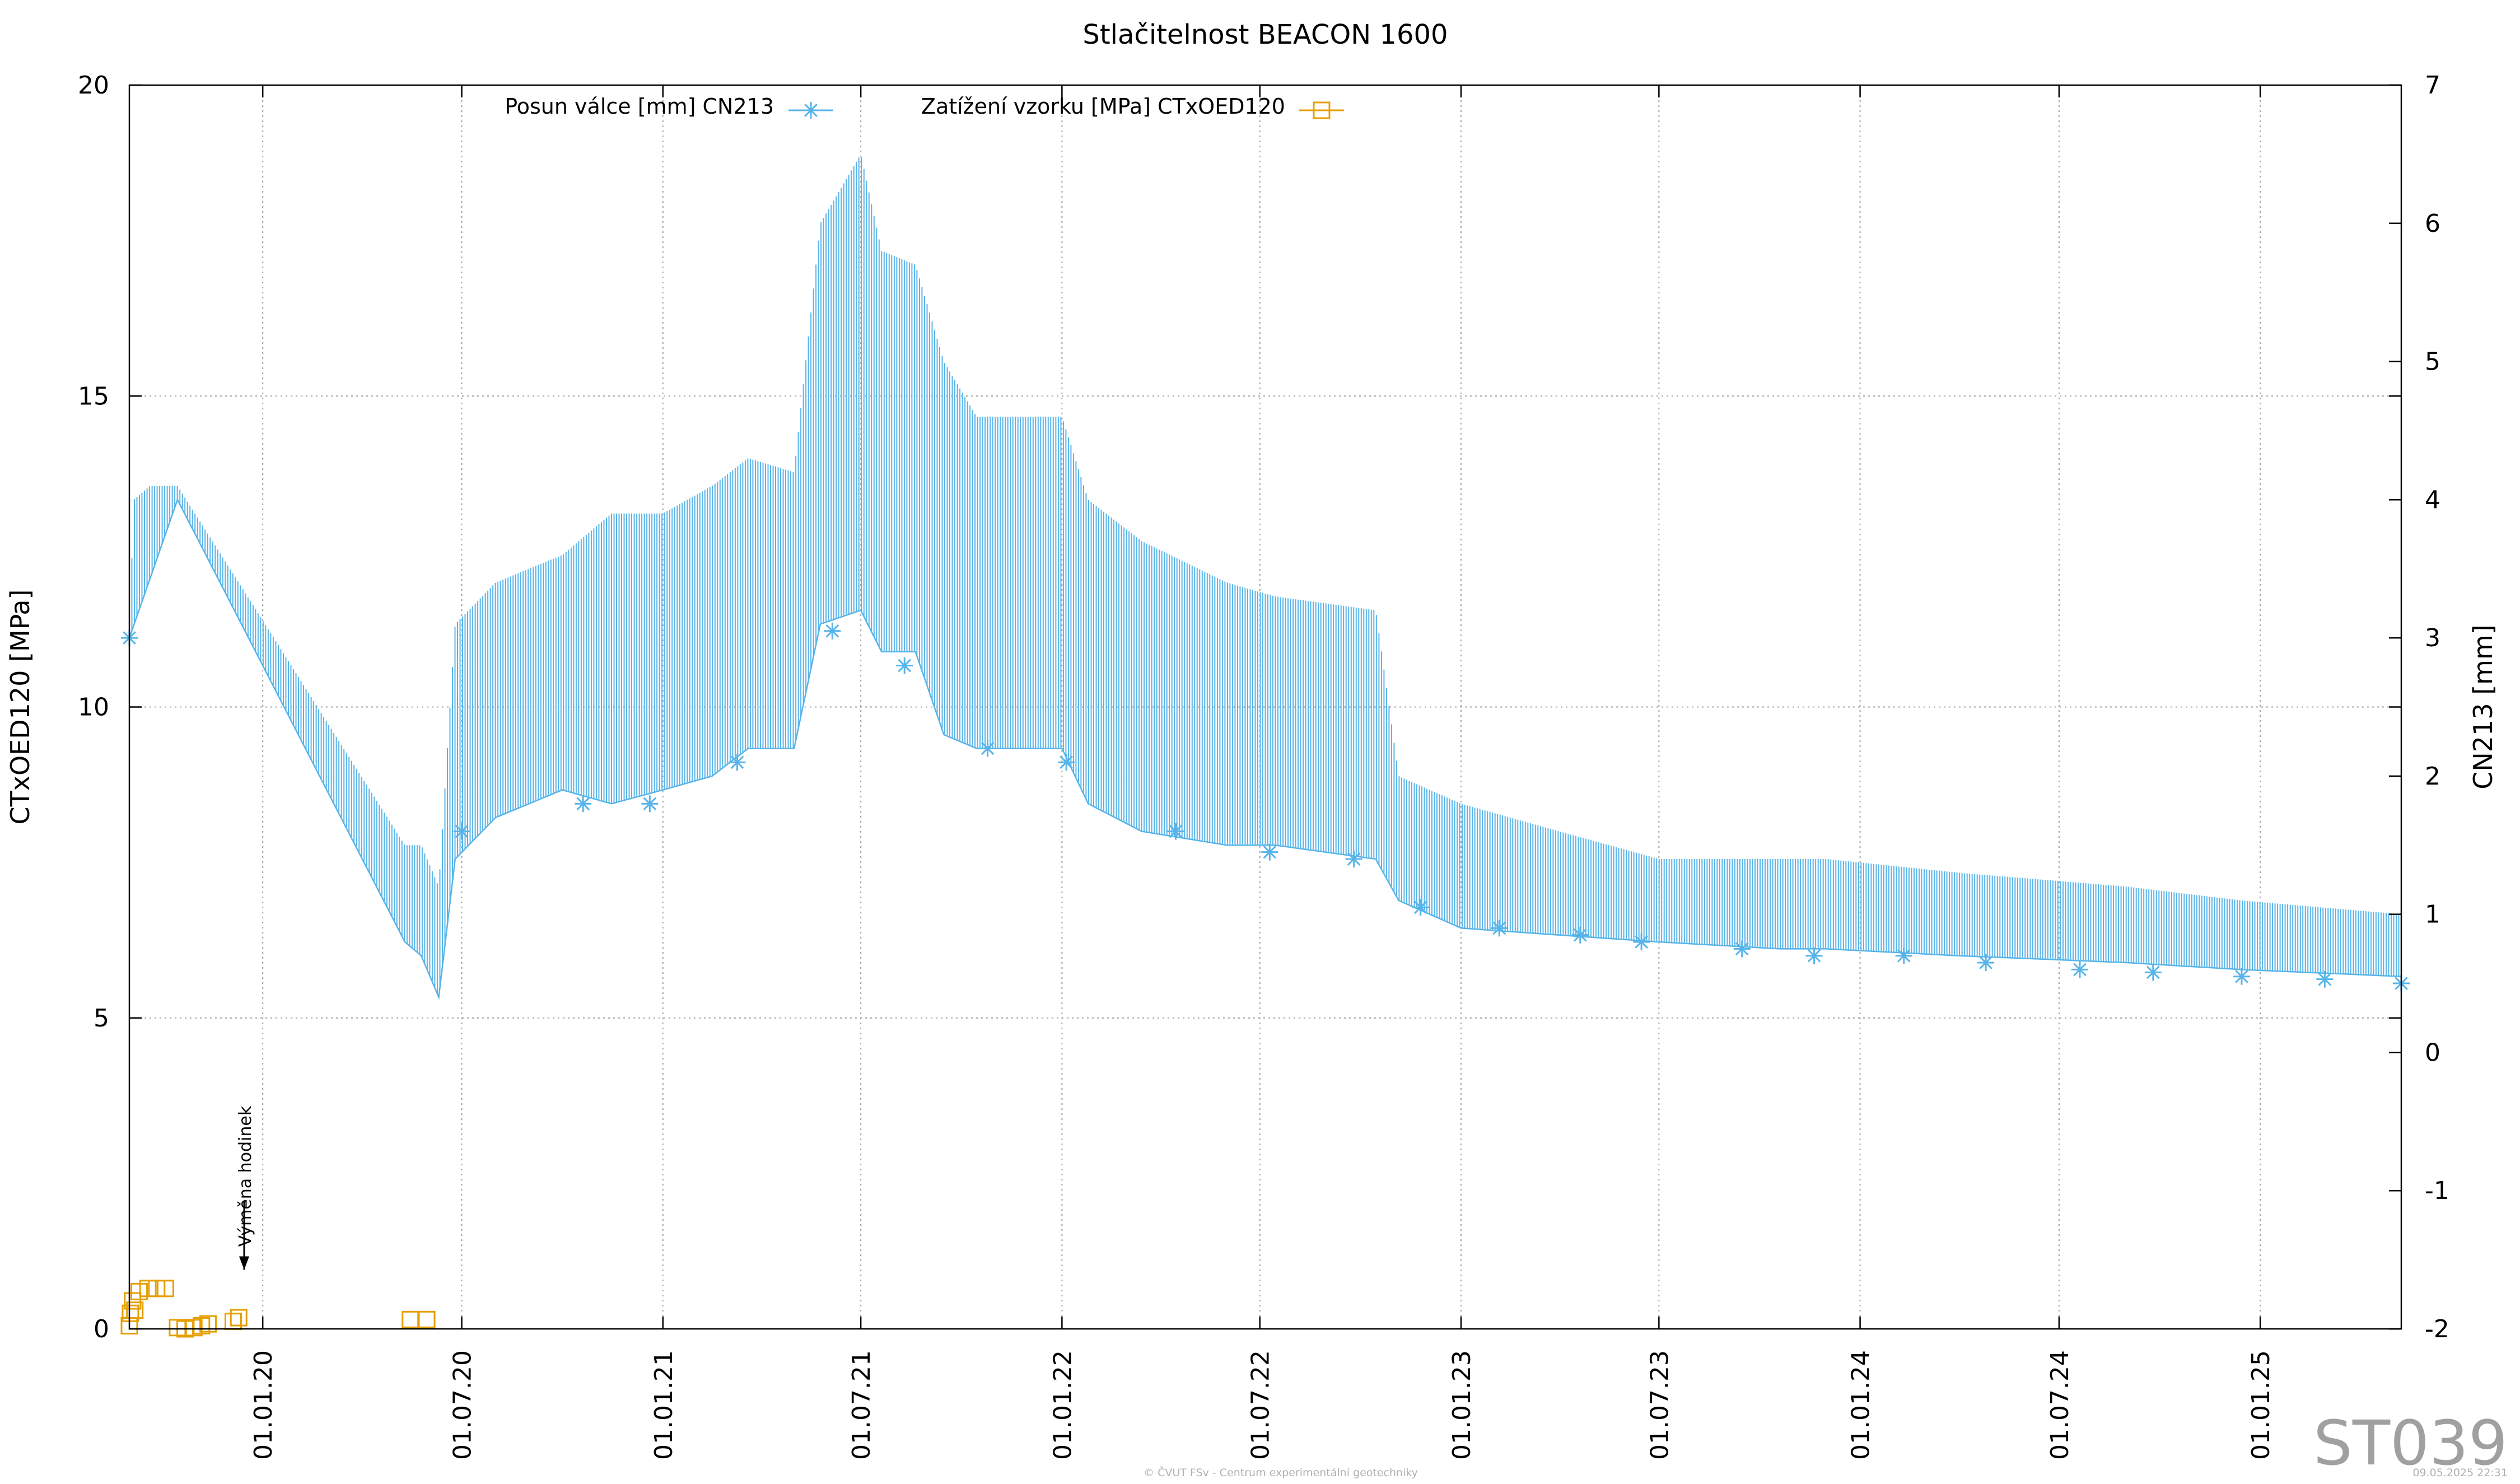  Describe the element at coordinates (94, 707) in the screenshot. I see `y-left-tick-label: 10` at that location.